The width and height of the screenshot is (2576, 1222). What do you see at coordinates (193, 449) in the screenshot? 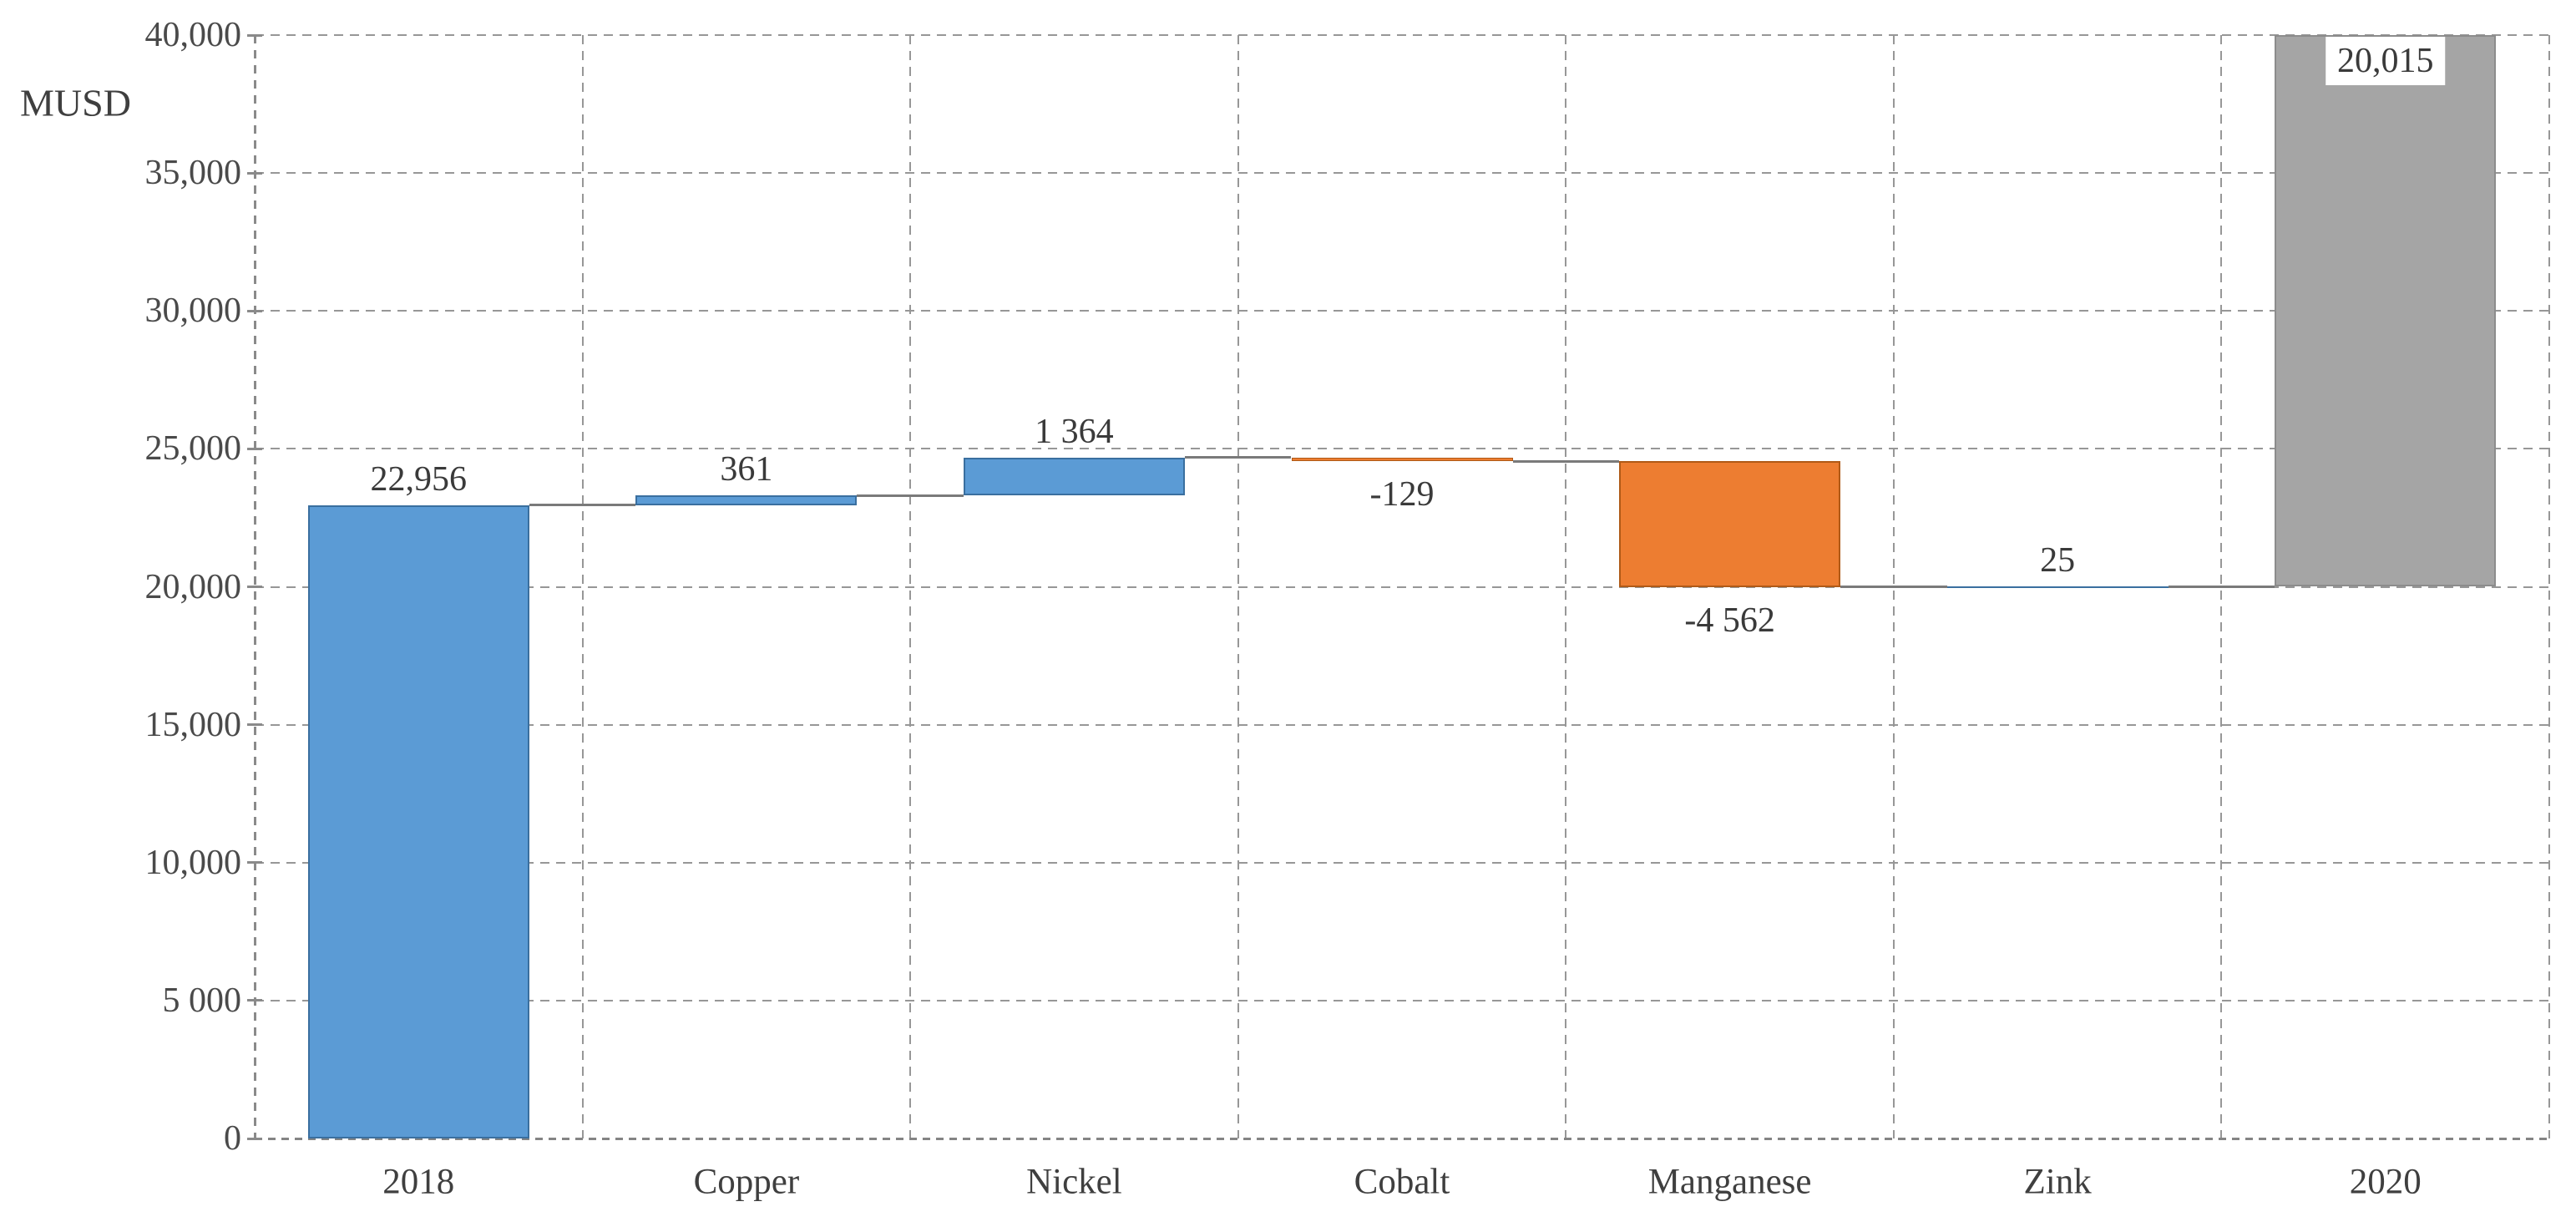
I see `y-tick-label: 25,000` at bounding box center [193, 449].